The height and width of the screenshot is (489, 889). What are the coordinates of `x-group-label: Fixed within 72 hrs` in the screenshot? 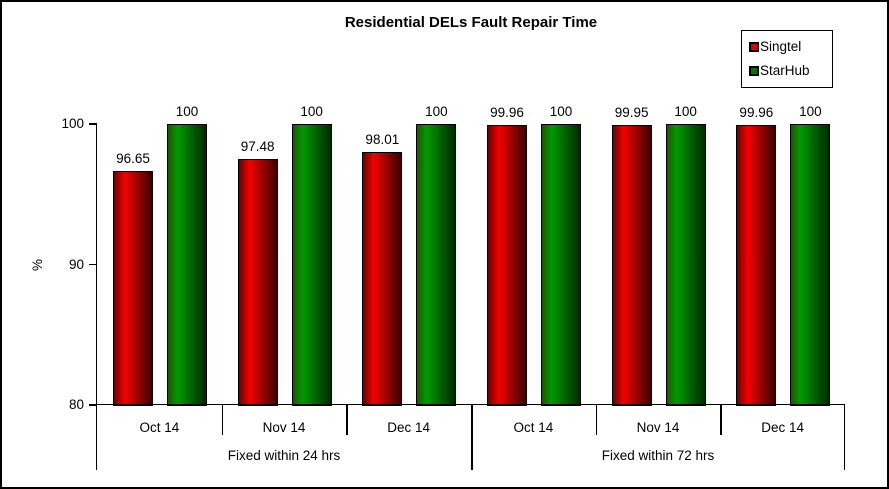 It's located at (658, 455).